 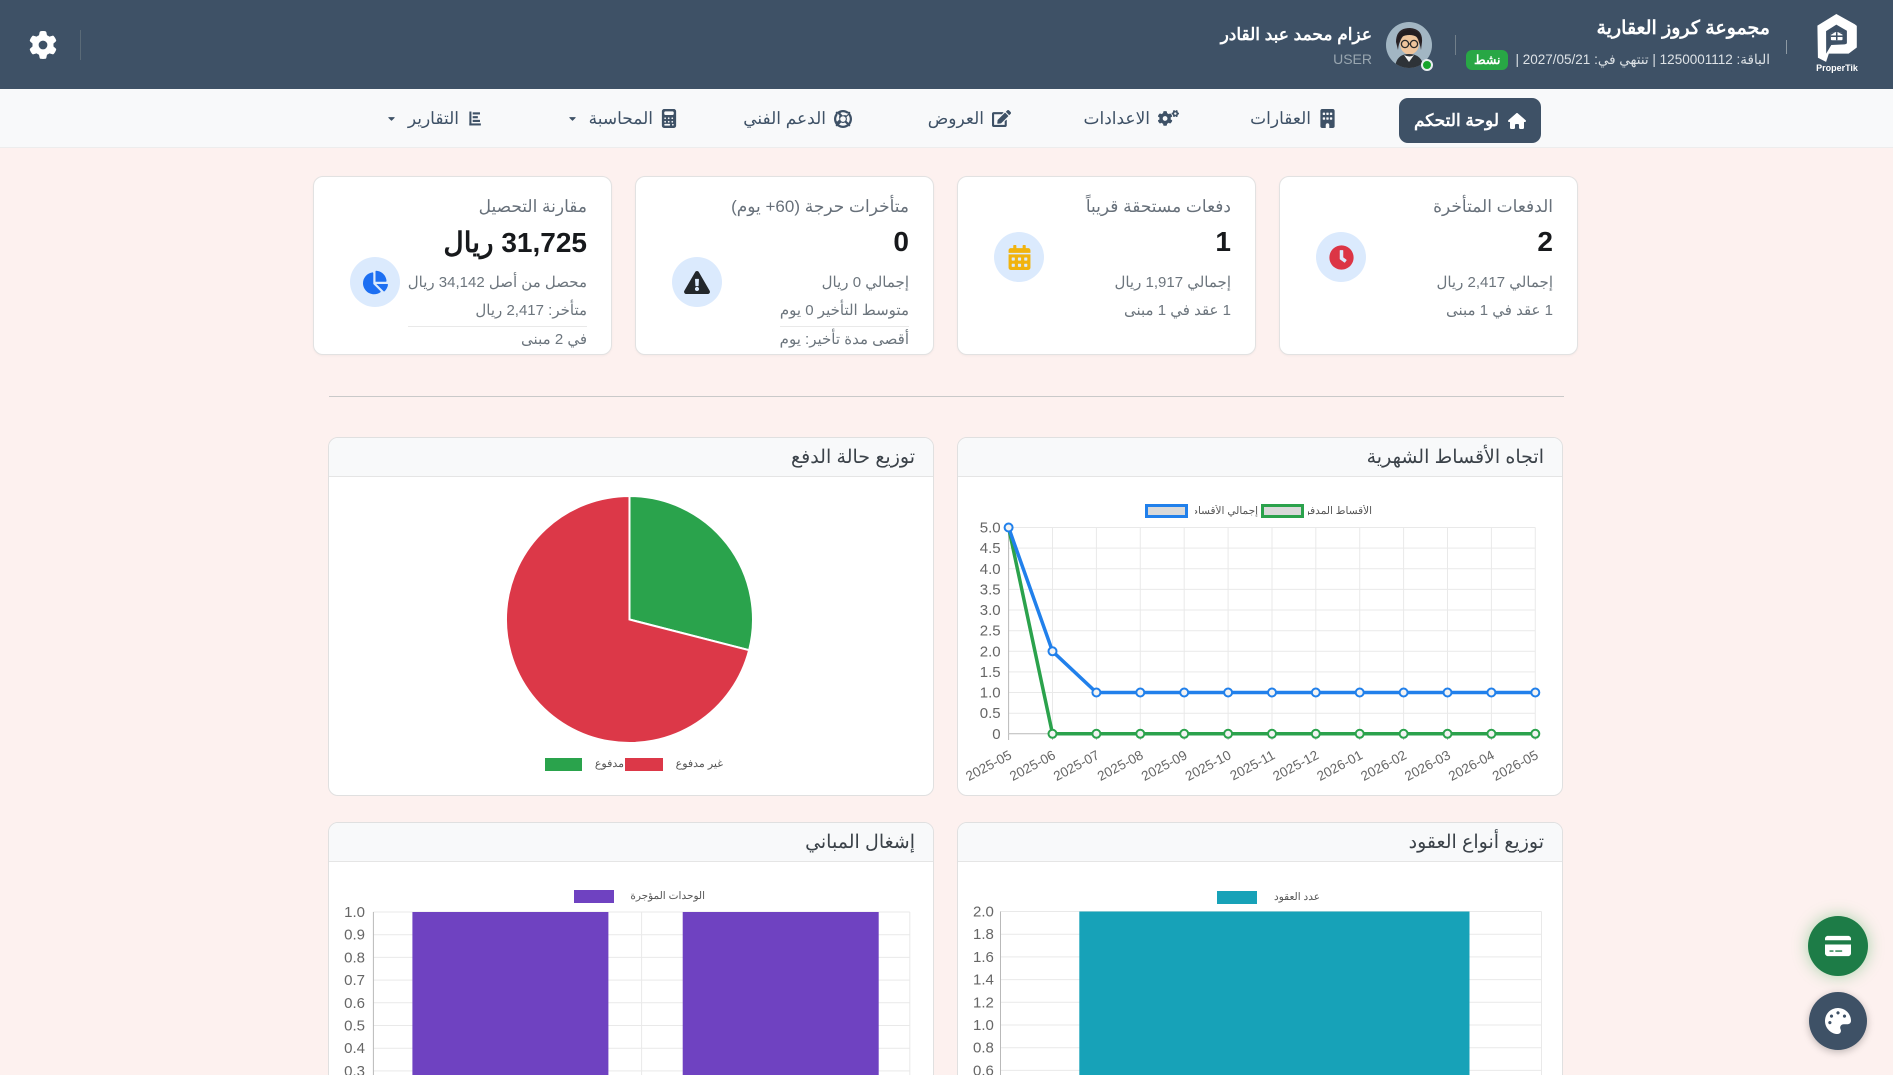 I want to click on svg-text: 2025-12, so click(x=1295, y=765).